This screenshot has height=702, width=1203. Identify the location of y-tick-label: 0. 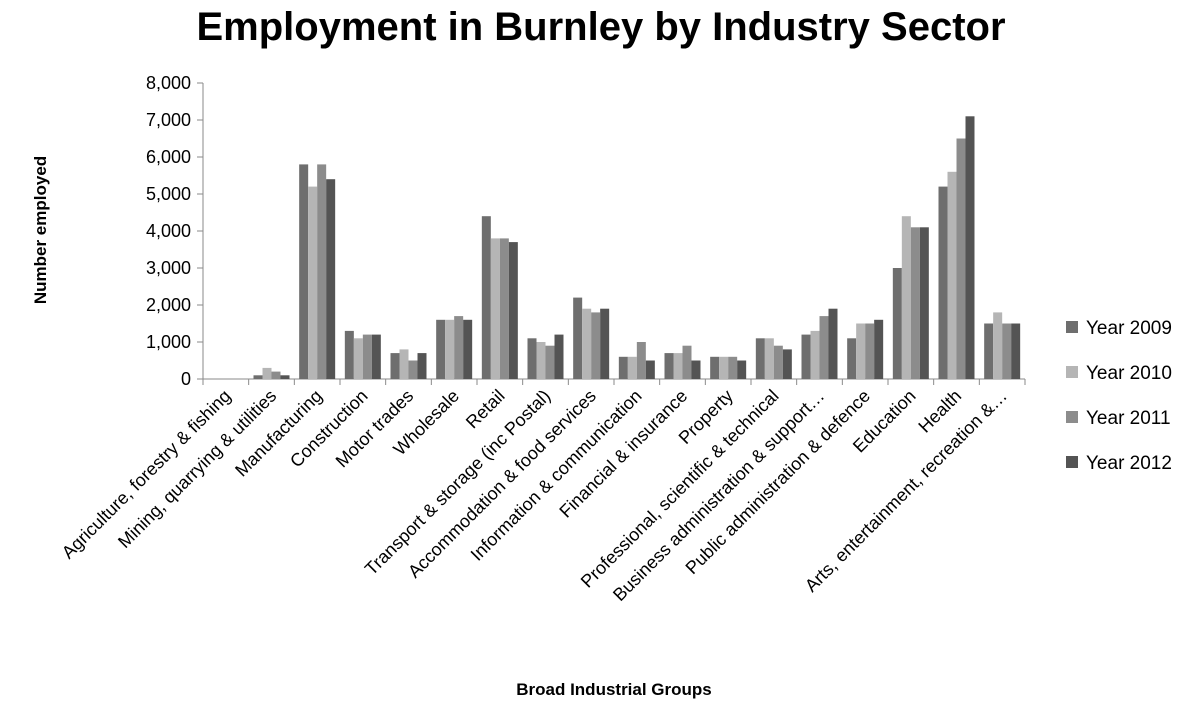
(186, 379).